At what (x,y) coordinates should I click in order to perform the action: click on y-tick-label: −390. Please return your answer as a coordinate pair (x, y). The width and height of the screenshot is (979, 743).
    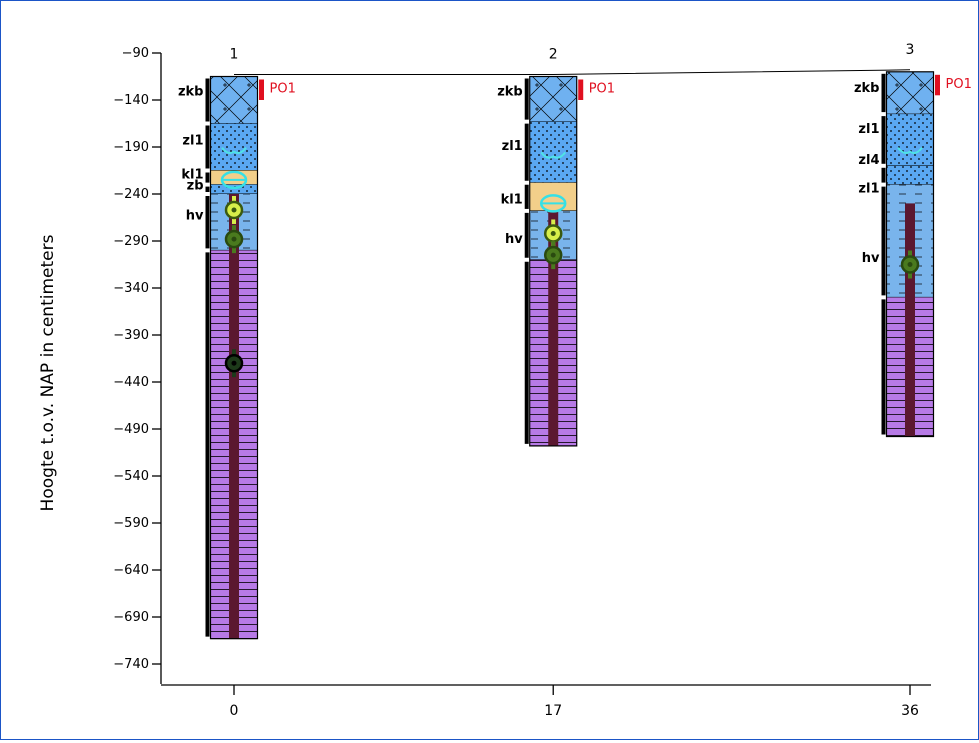
    Looking at the image, I should click on (131, 335).